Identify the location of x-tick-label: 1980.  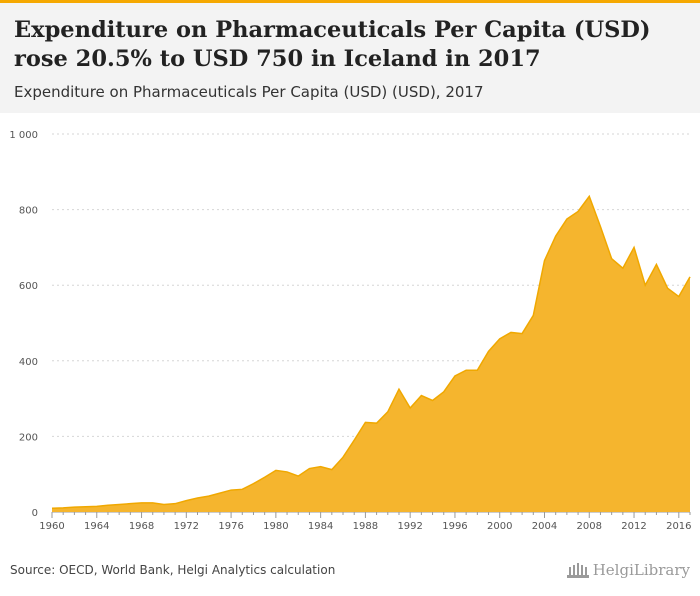
(275, 526).